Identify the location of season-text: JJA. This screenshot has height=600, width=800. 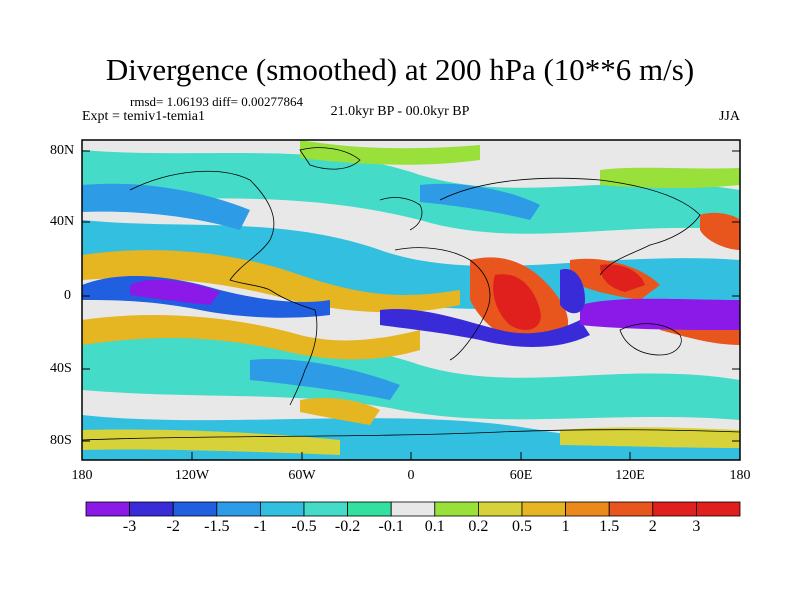
(729, 116).